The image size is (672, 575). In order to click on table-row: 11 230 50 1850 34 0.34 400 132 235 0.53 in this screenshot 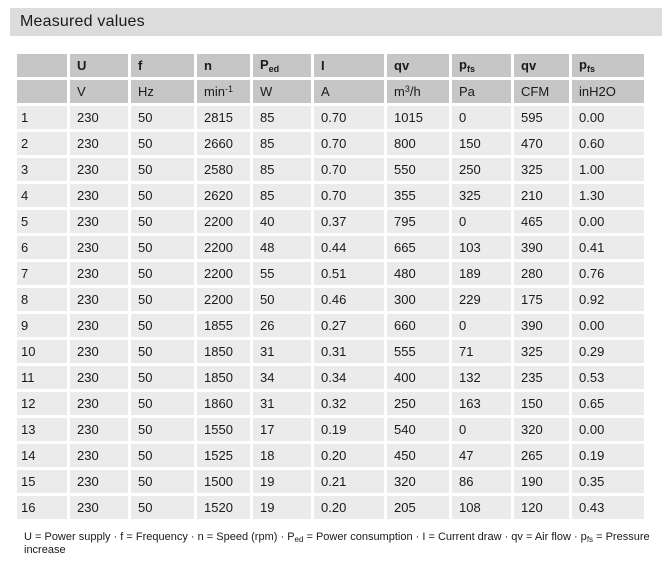, I will do `click(330, 377)`.